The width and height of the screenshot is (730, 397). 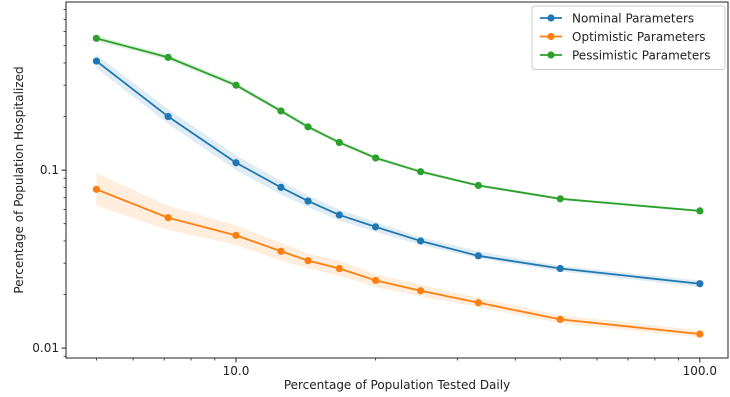 What do you see at coordinates (639, 37) in the screenshot?
I see `legend-label-optimistic-parameters: Optimistic Parameters` at bounding box center [639, 37].